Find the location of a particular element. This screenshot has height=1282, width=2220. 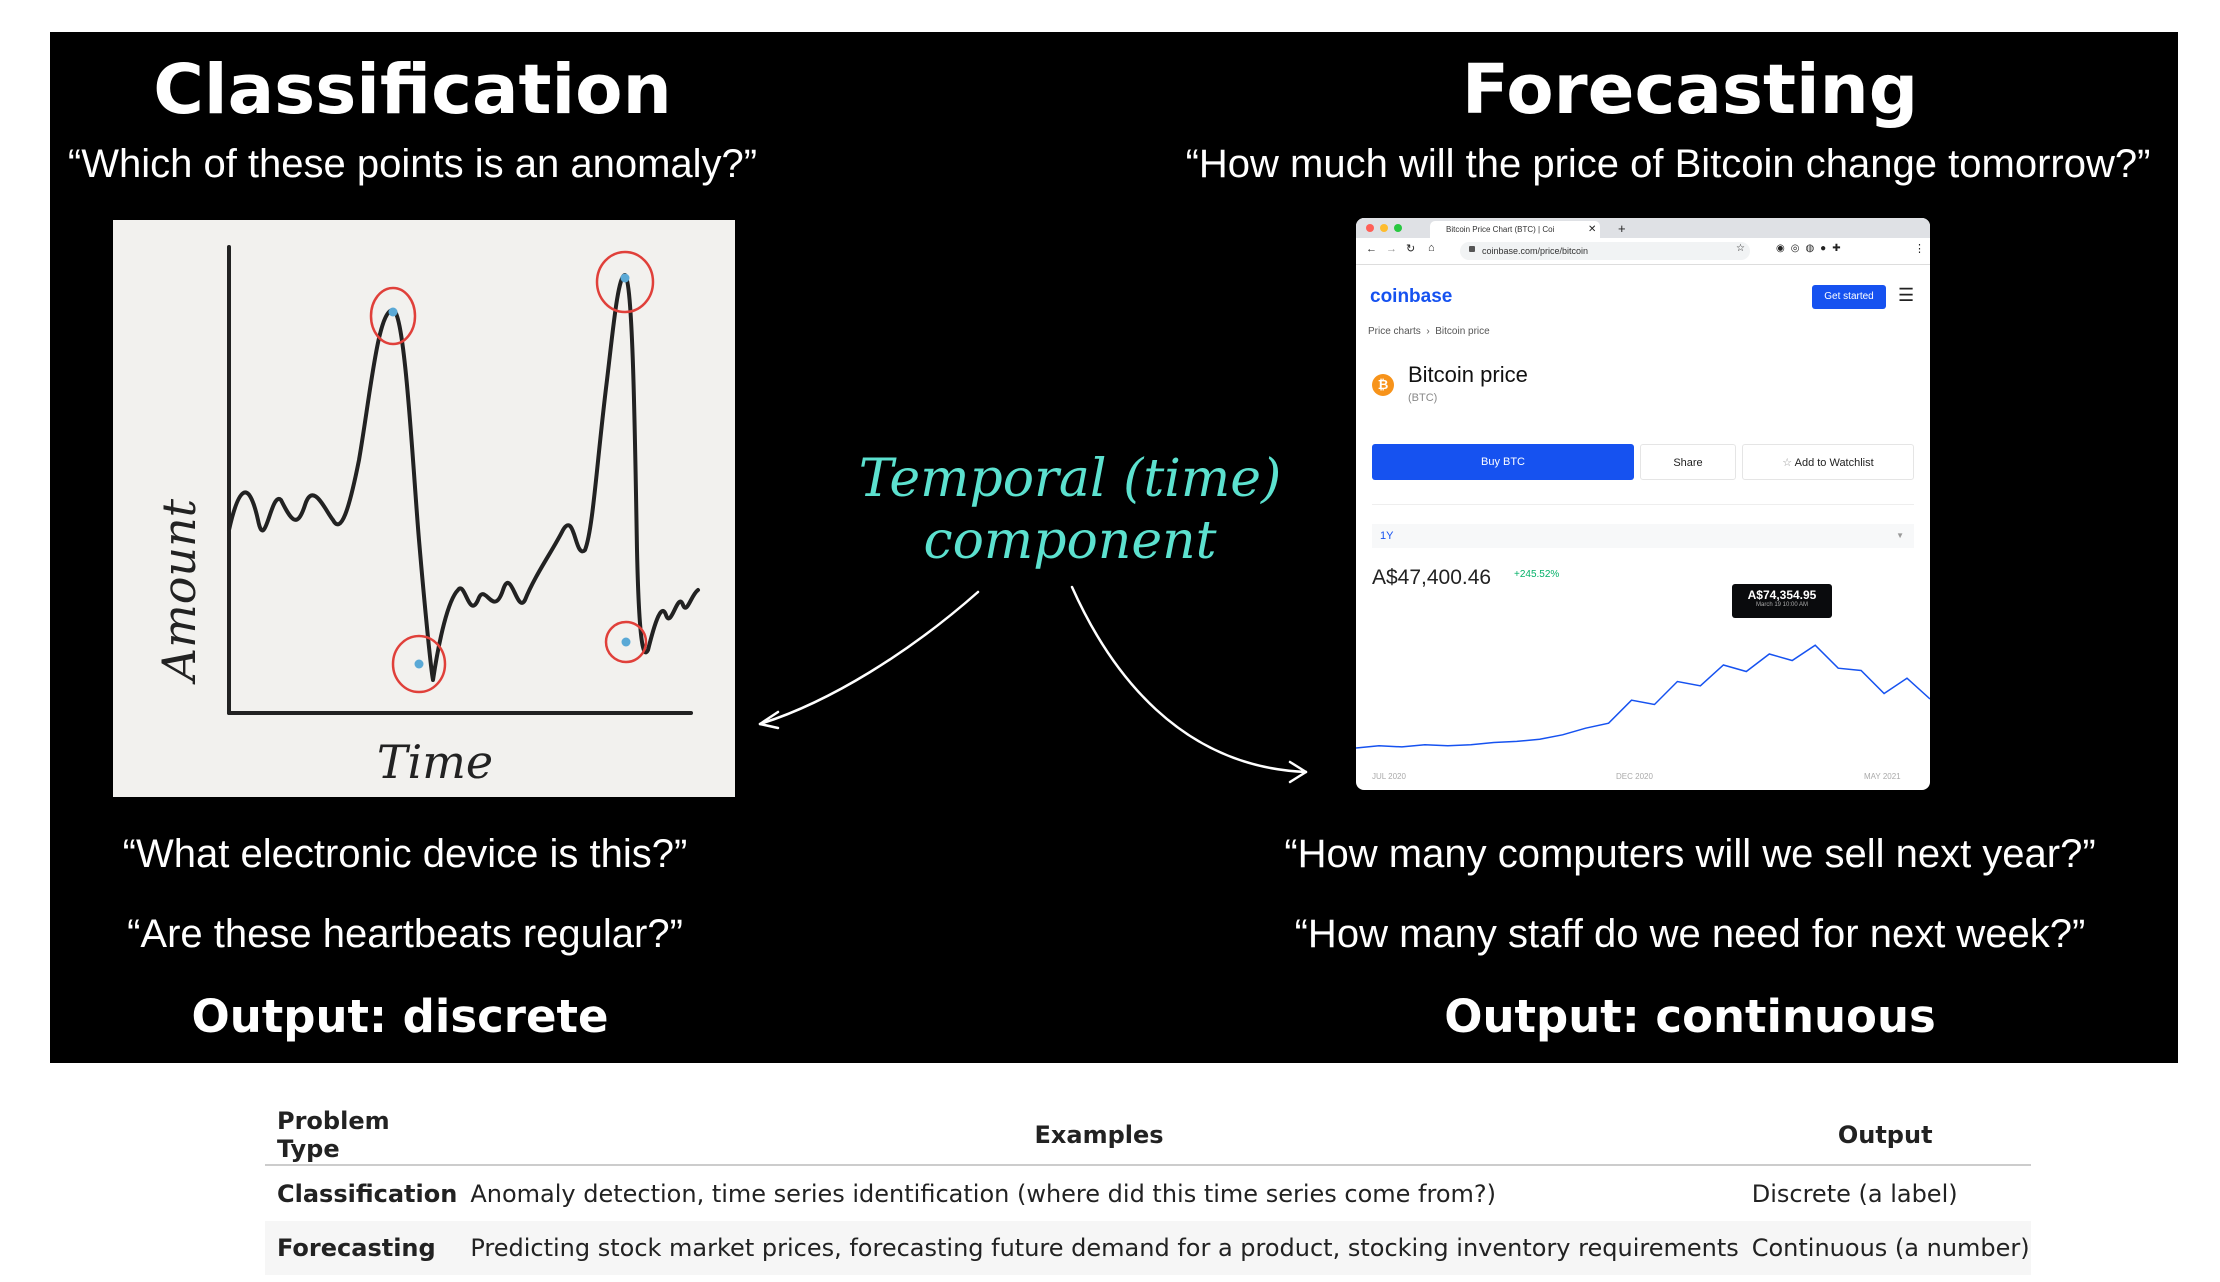

tab-close-icon: ✕ is located at coordinates (1592, 229).